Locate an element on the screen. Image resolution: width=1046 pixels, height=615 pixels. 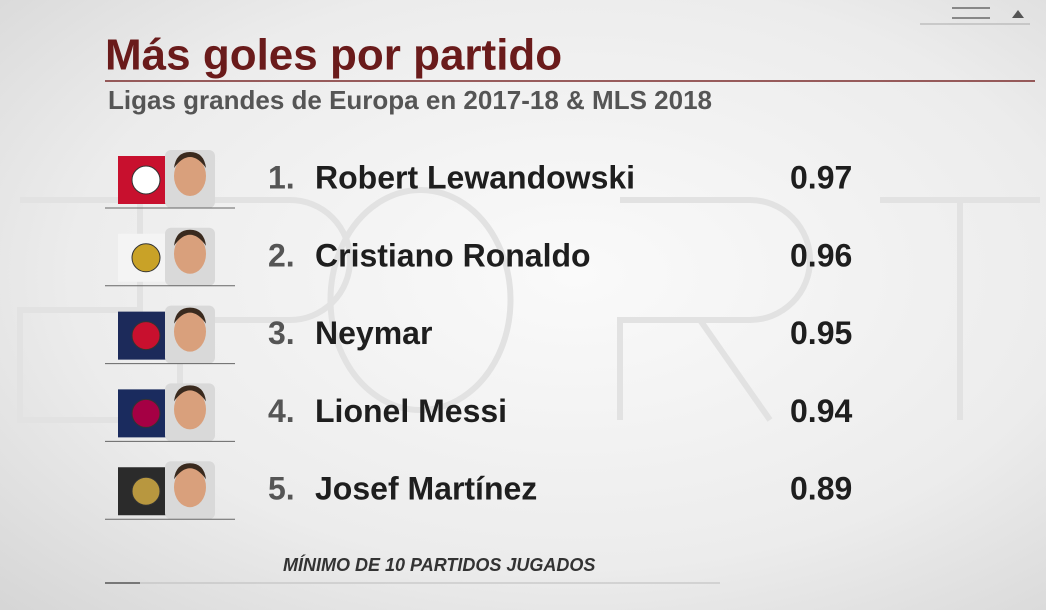
row: 3. Neymar 0.95 is located at coordinates (478, 335).